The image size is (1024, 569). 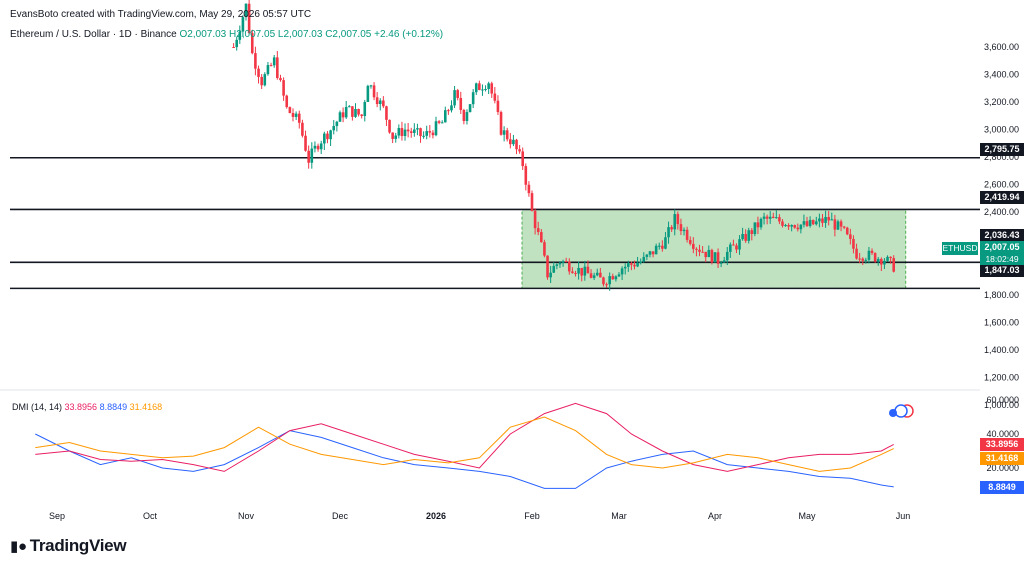 What do you see at coordinates (1001, 405) in the screenshot?
I see `price-tick-label: 1,000.00` at bounding box center [1001, 405].